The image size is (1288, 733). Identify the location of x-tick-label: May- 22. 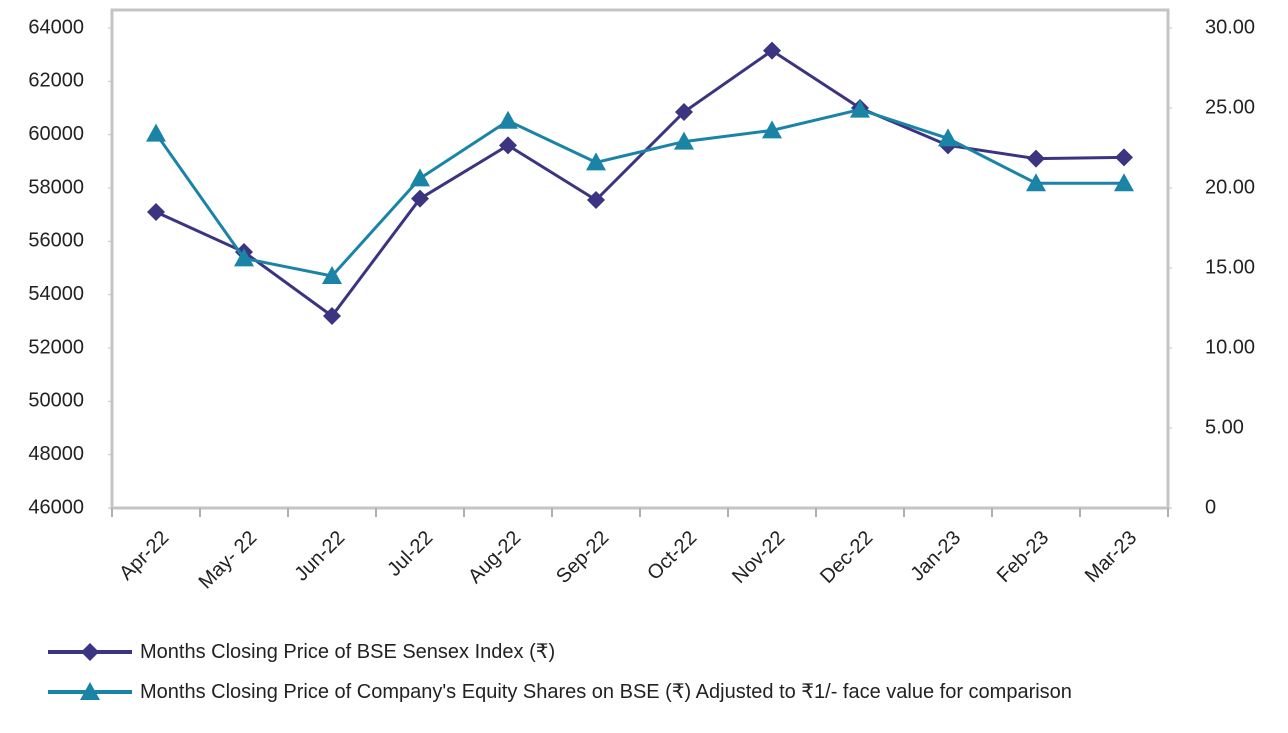
(228, 560).